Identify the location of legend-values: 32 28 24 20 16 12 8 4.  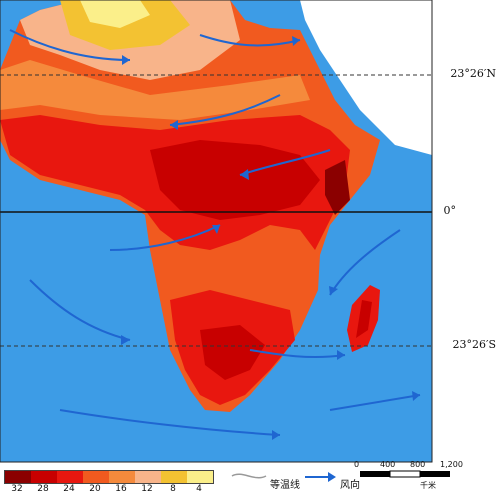
(108, 489).